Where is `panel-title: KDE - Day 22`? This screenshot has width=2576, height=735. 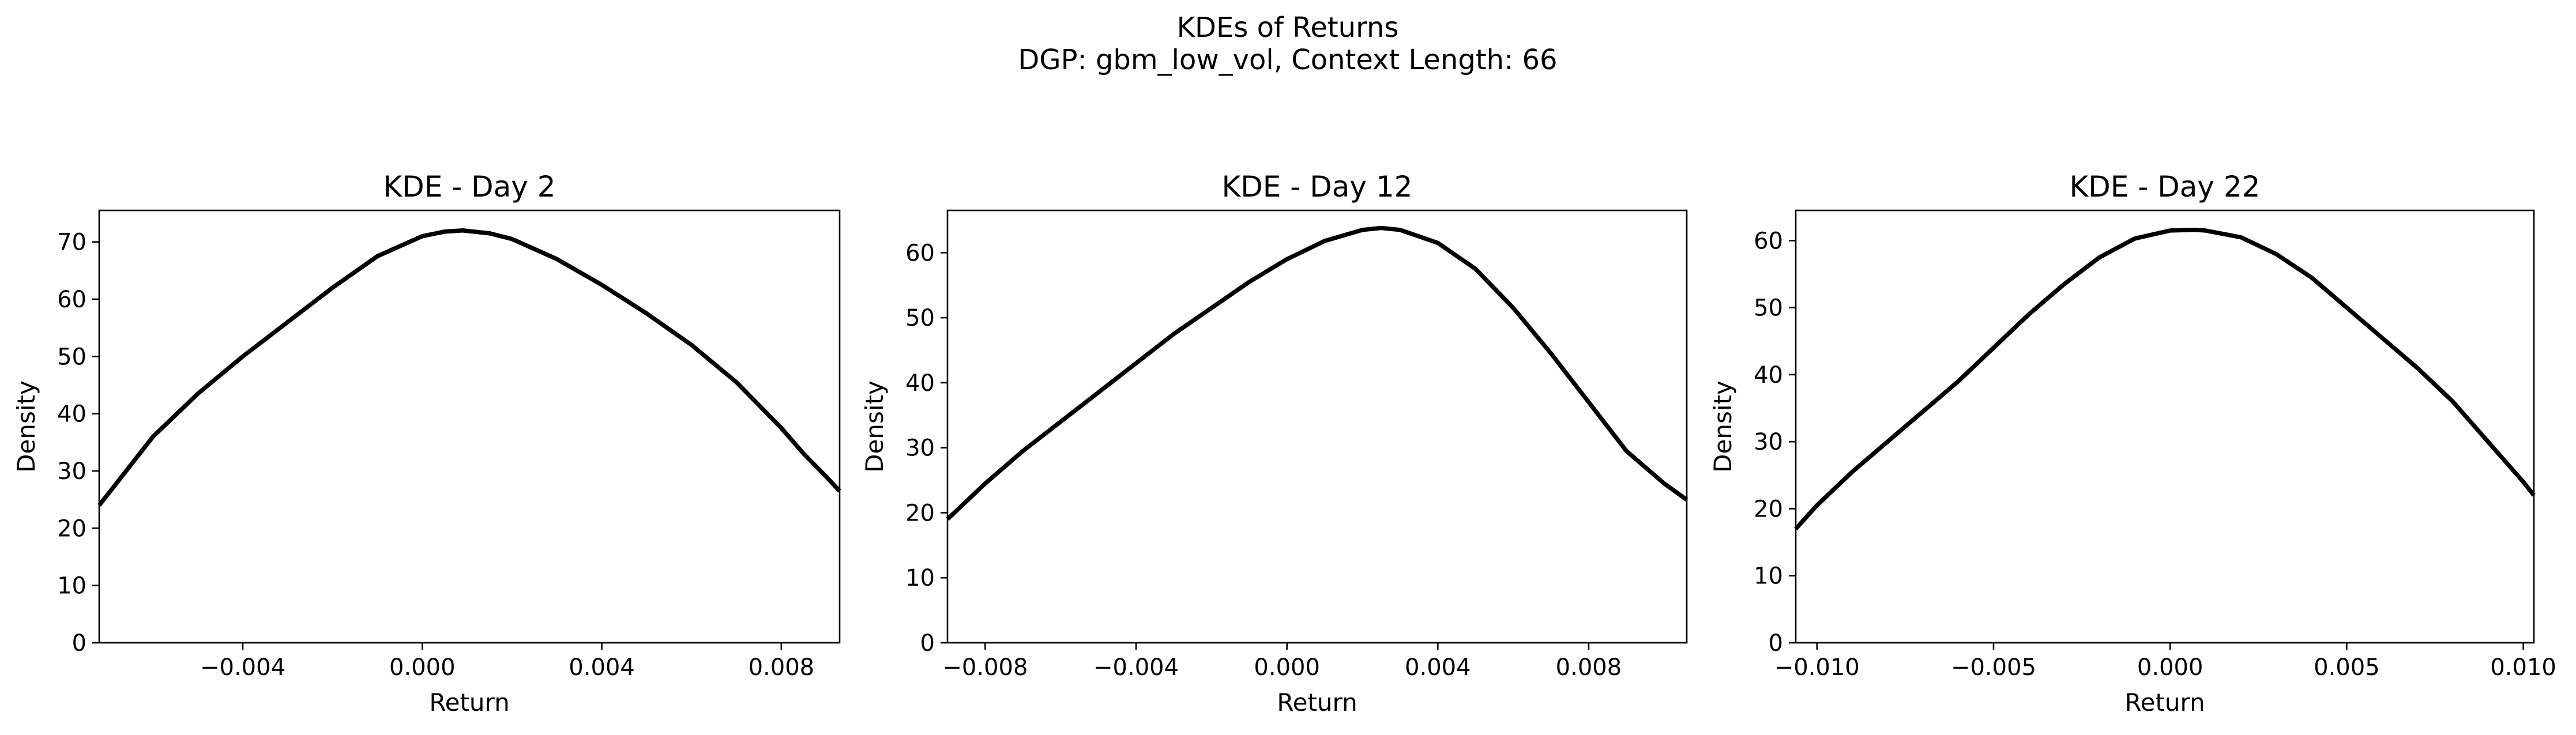 panel-title: KDE - Day 22 is located at coordinates (2165, 186).